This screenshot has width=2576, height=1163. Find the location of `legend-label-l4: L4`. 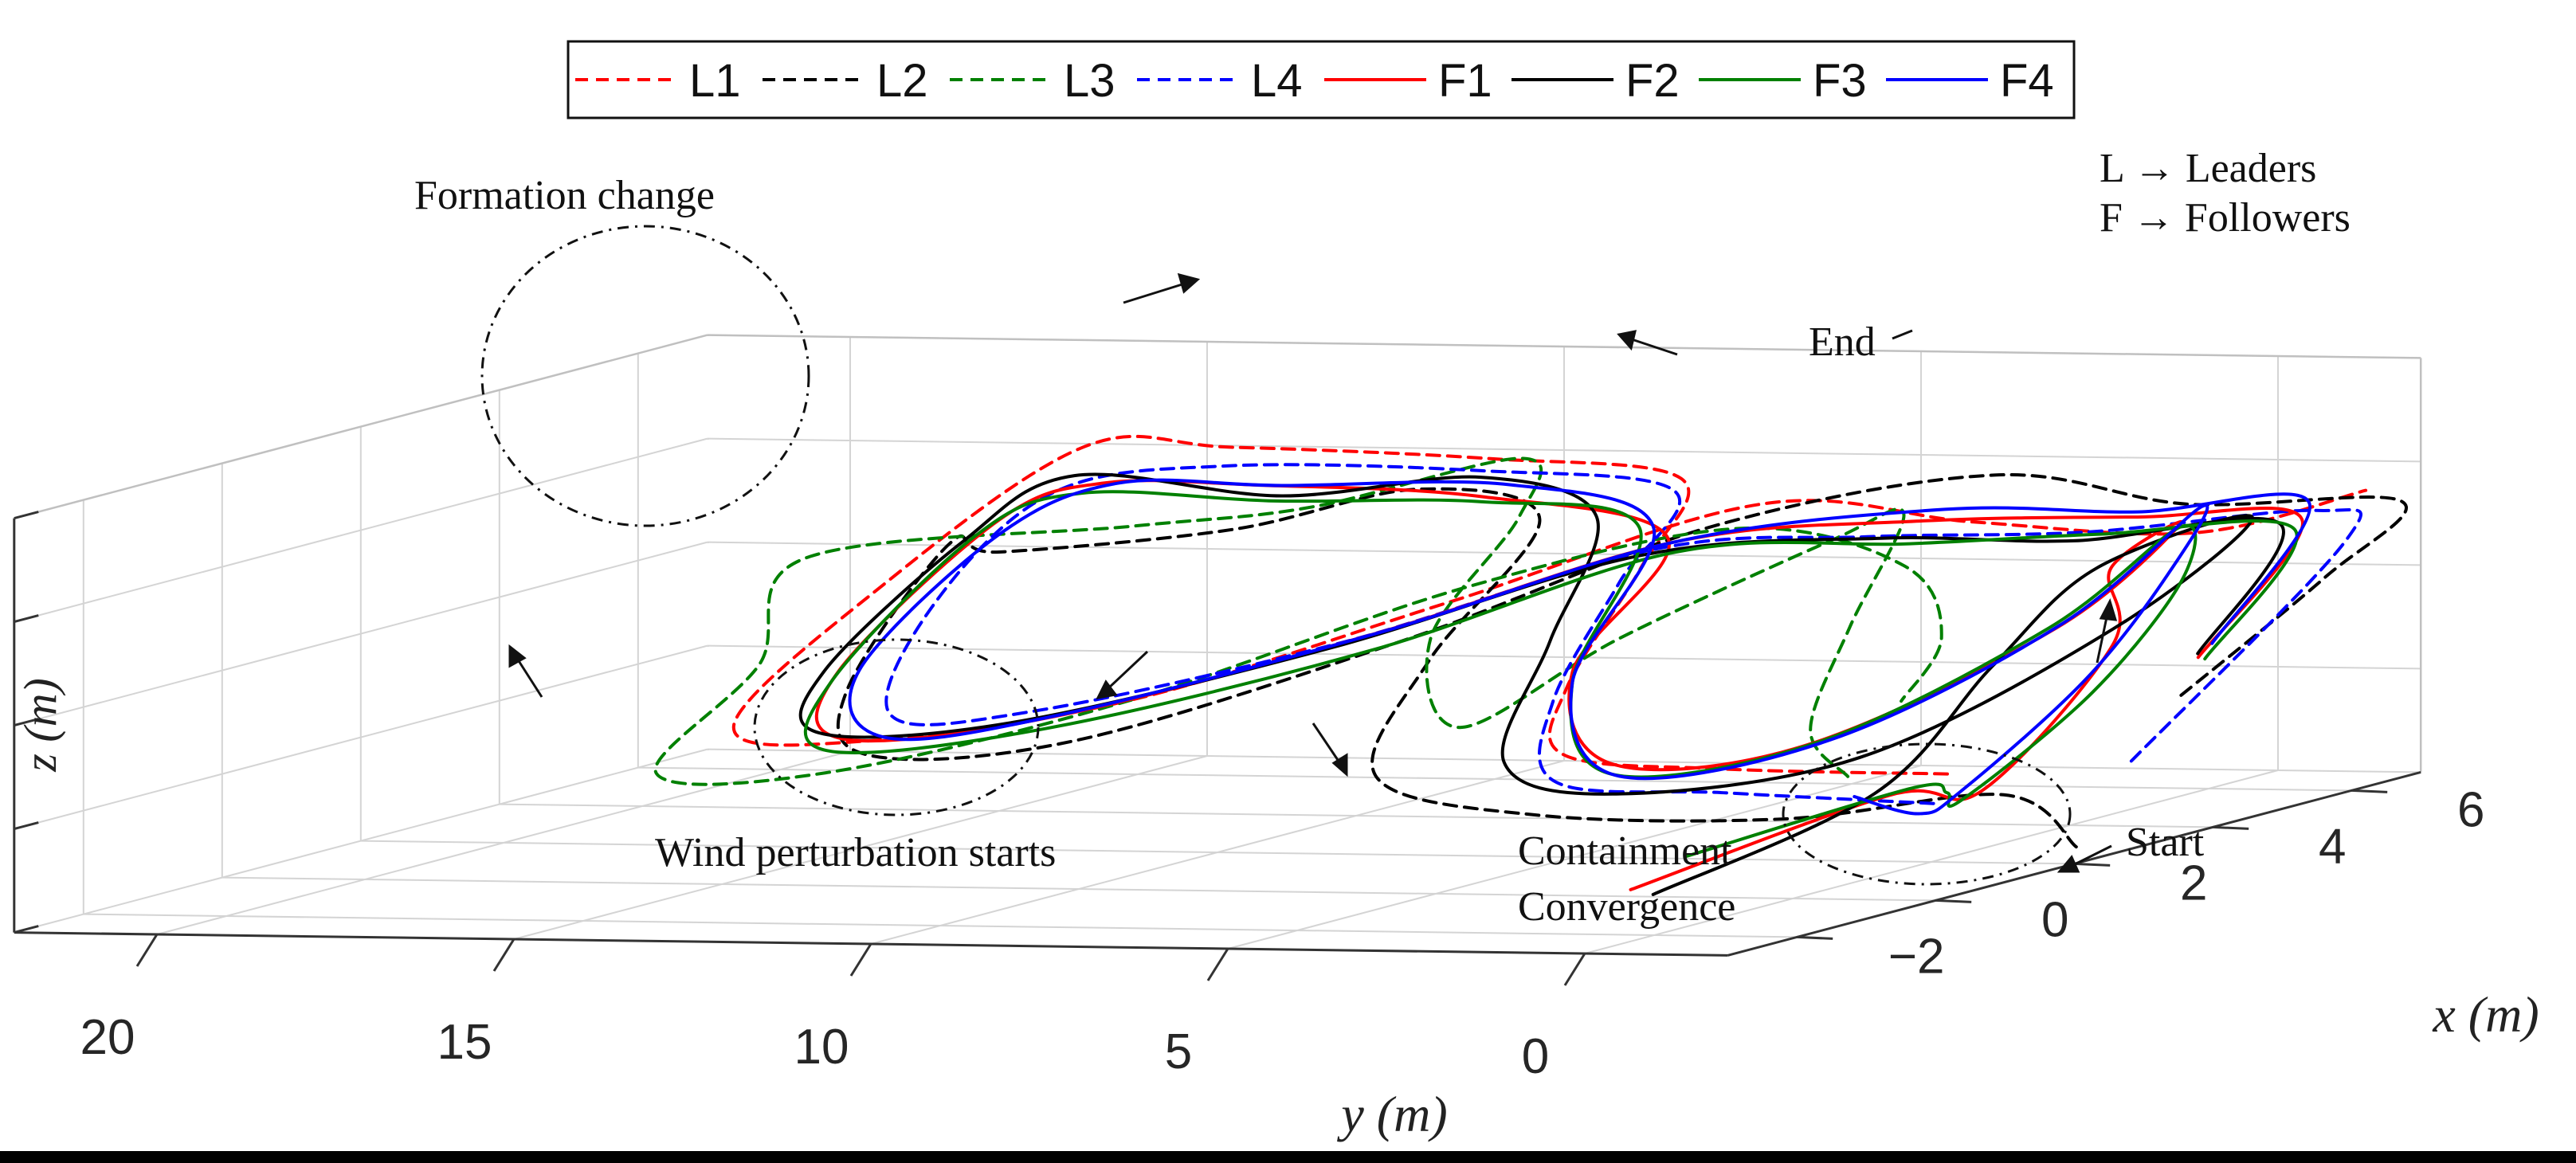

legend-label-l4: L4 is located at coordinates (1277, 81).